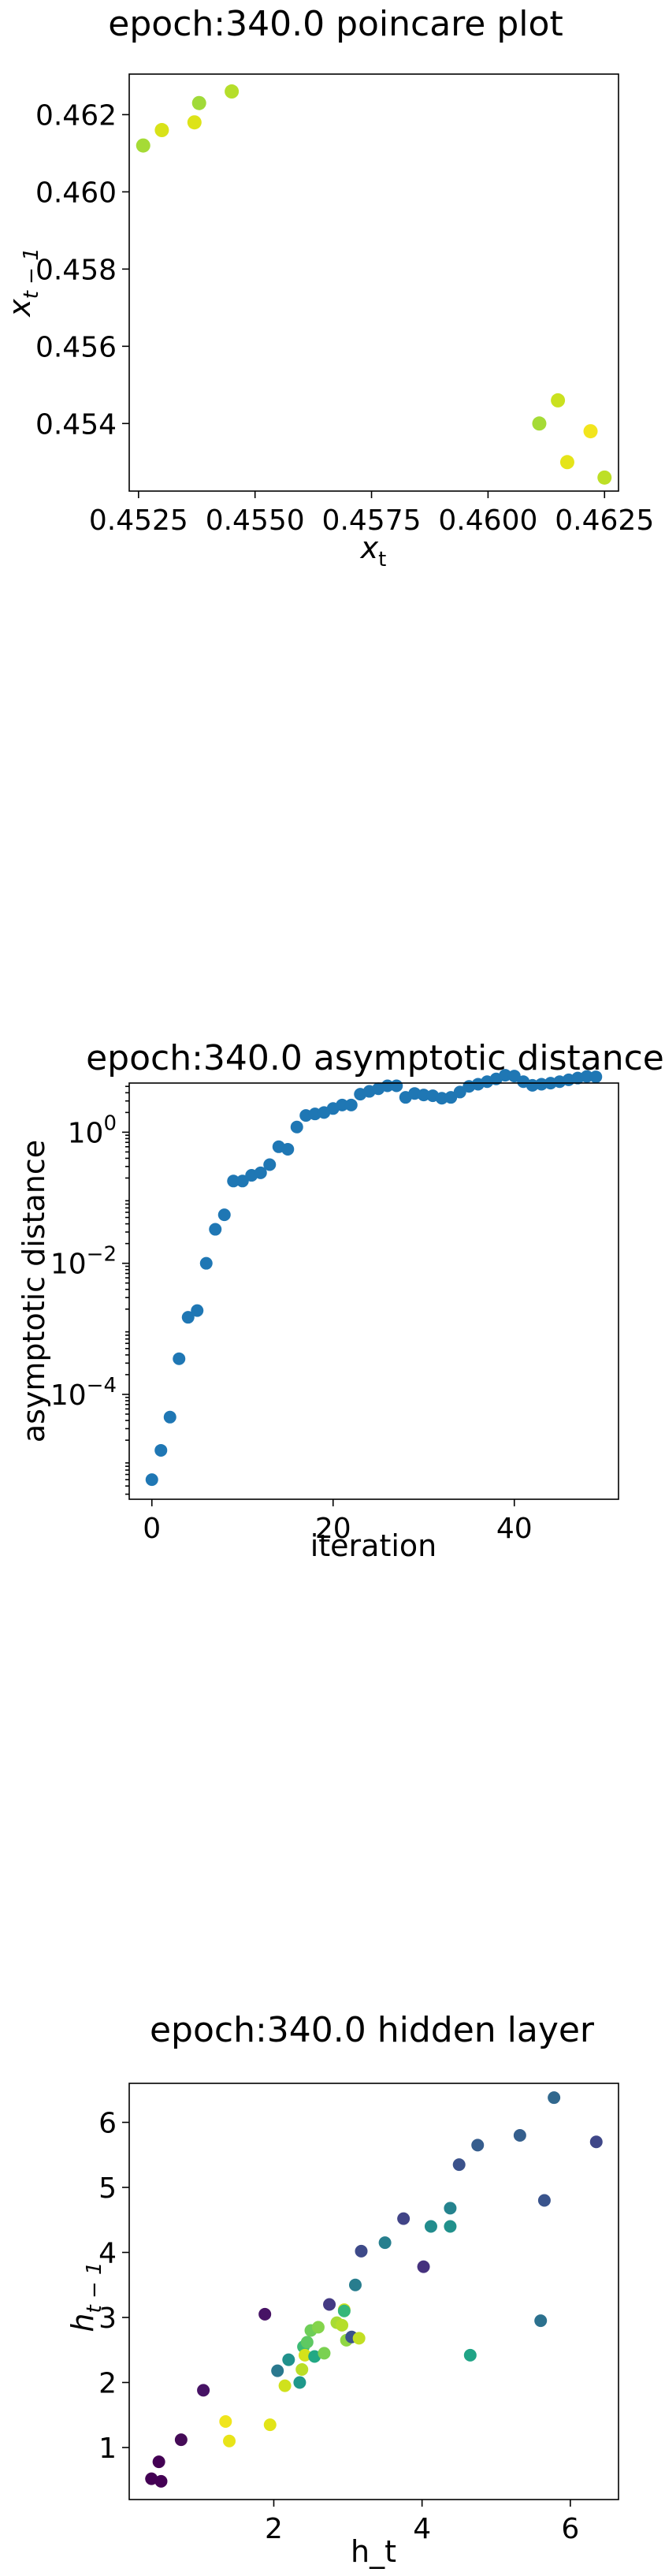 The height and width of the screenshot is (2576, 665). Describe the element at coordinates (108, 2124) in the screenshot. I see `y-tick-label: 6` at that location.